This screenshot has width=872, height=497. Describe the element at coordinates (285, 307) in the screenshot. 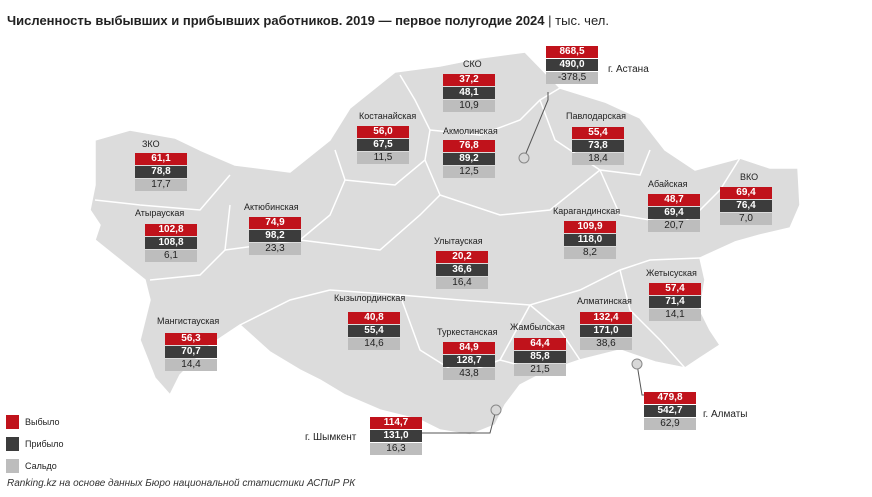

I see `border-kyzylorda` at that location.